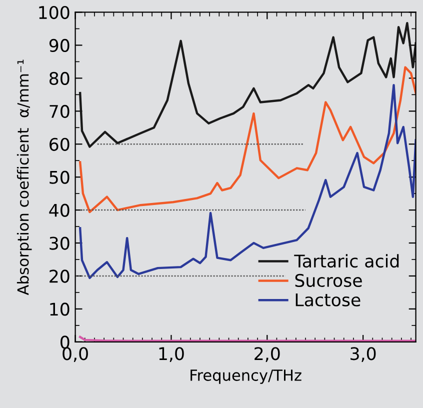 This screenshot has height=408, width=423. Describe the element at coordinates (60, 111) in the screenshot. I see `y-tick-label: 70` at that location.